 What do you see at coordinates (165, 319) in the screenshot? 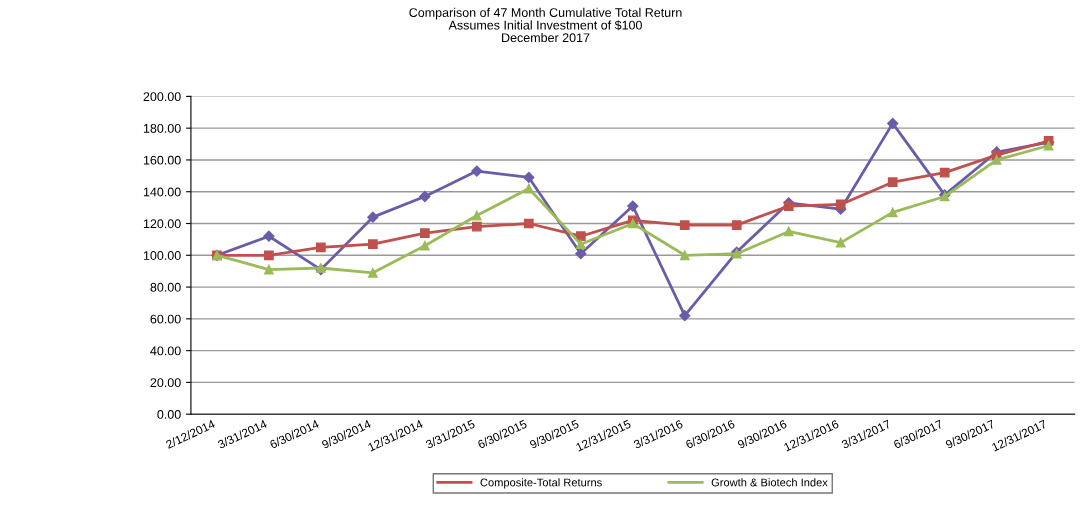
I see `y-tick-label: 60.00` at bounding box center [165, 319].